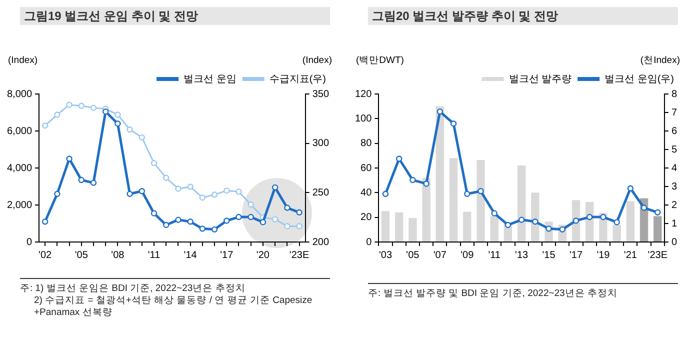 The image size is (687, 346). What do you see at coordinates (366, 144) in the screenshot?
I see `y-tick-label: 80` at bounding box center [366, 144].